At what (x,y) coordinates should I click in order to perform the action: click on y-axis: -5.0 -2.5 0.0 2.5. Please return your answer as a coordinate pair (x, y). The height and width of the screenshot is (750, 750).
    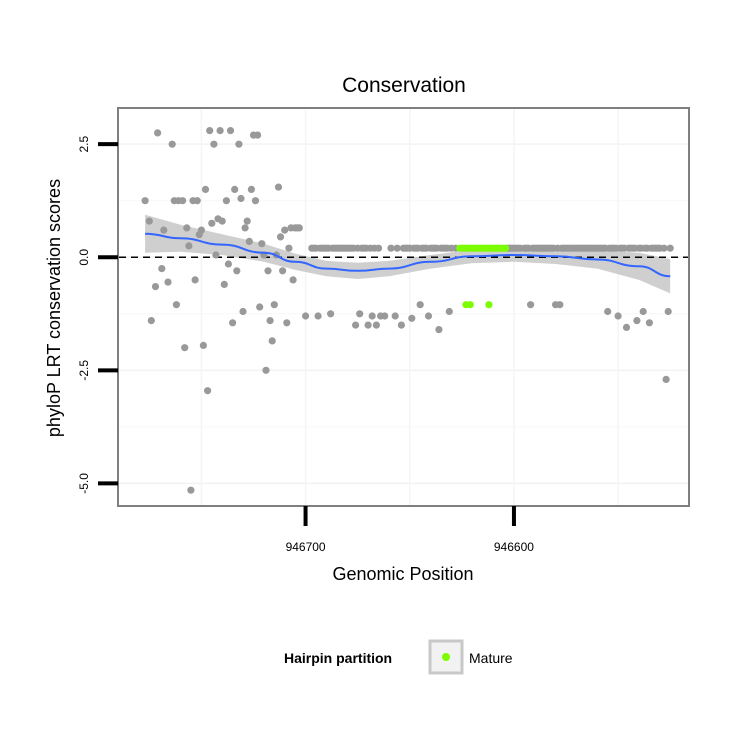
    Looking at the image, I should click on (97, 315).